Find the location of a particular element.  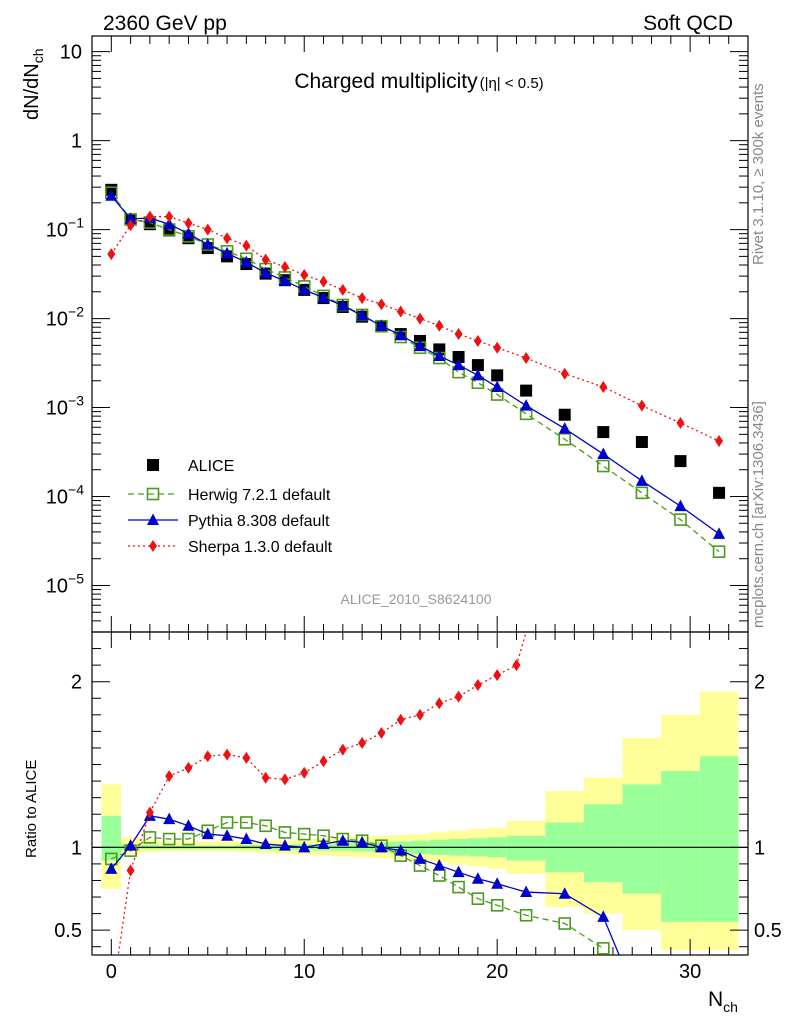

analysis-id: ALICE_2010_S8624100 is located at coordinates (415, 599).